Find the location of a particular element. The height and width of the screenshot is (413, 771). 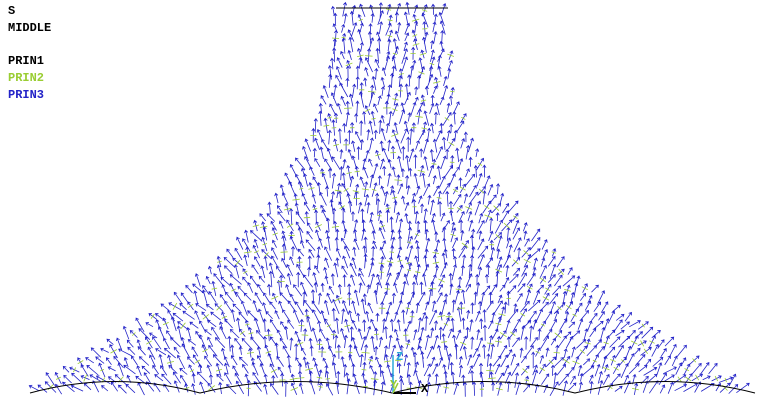

shell-edge is located at coordinates (392, 387).